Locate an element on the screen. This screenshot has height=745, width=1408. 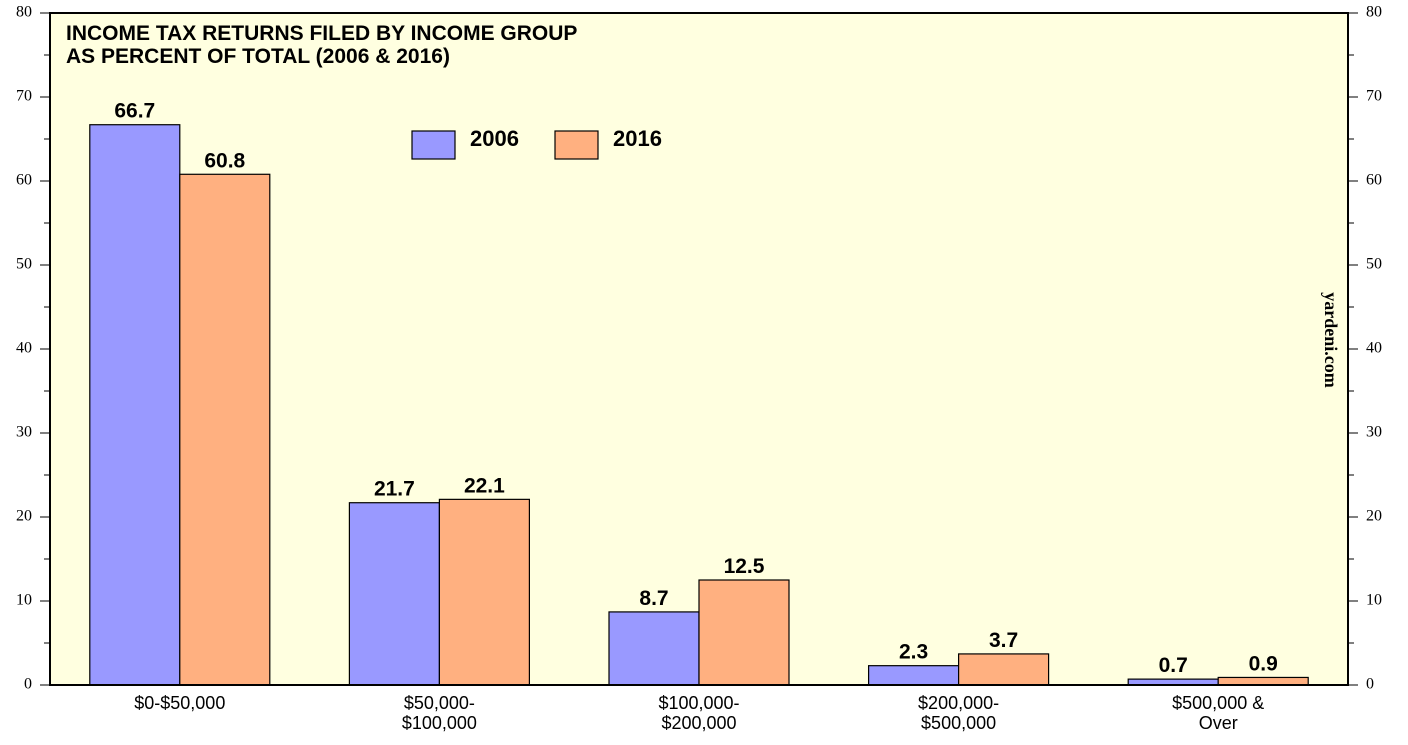
source-label: yardeni.com is located at coordinates (1331, 339).